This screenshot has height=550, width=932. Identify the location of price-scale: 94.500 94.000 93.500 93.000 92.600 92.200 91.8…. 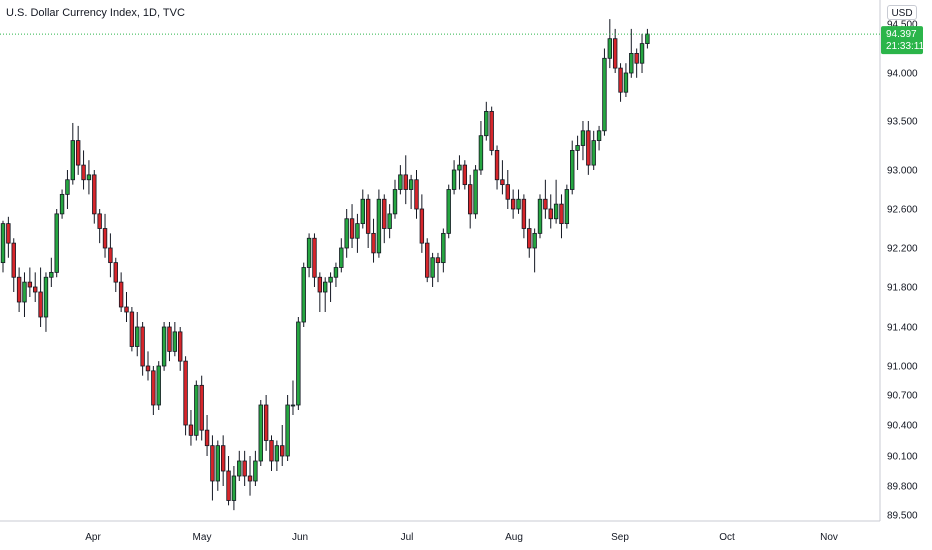
(902, 271).